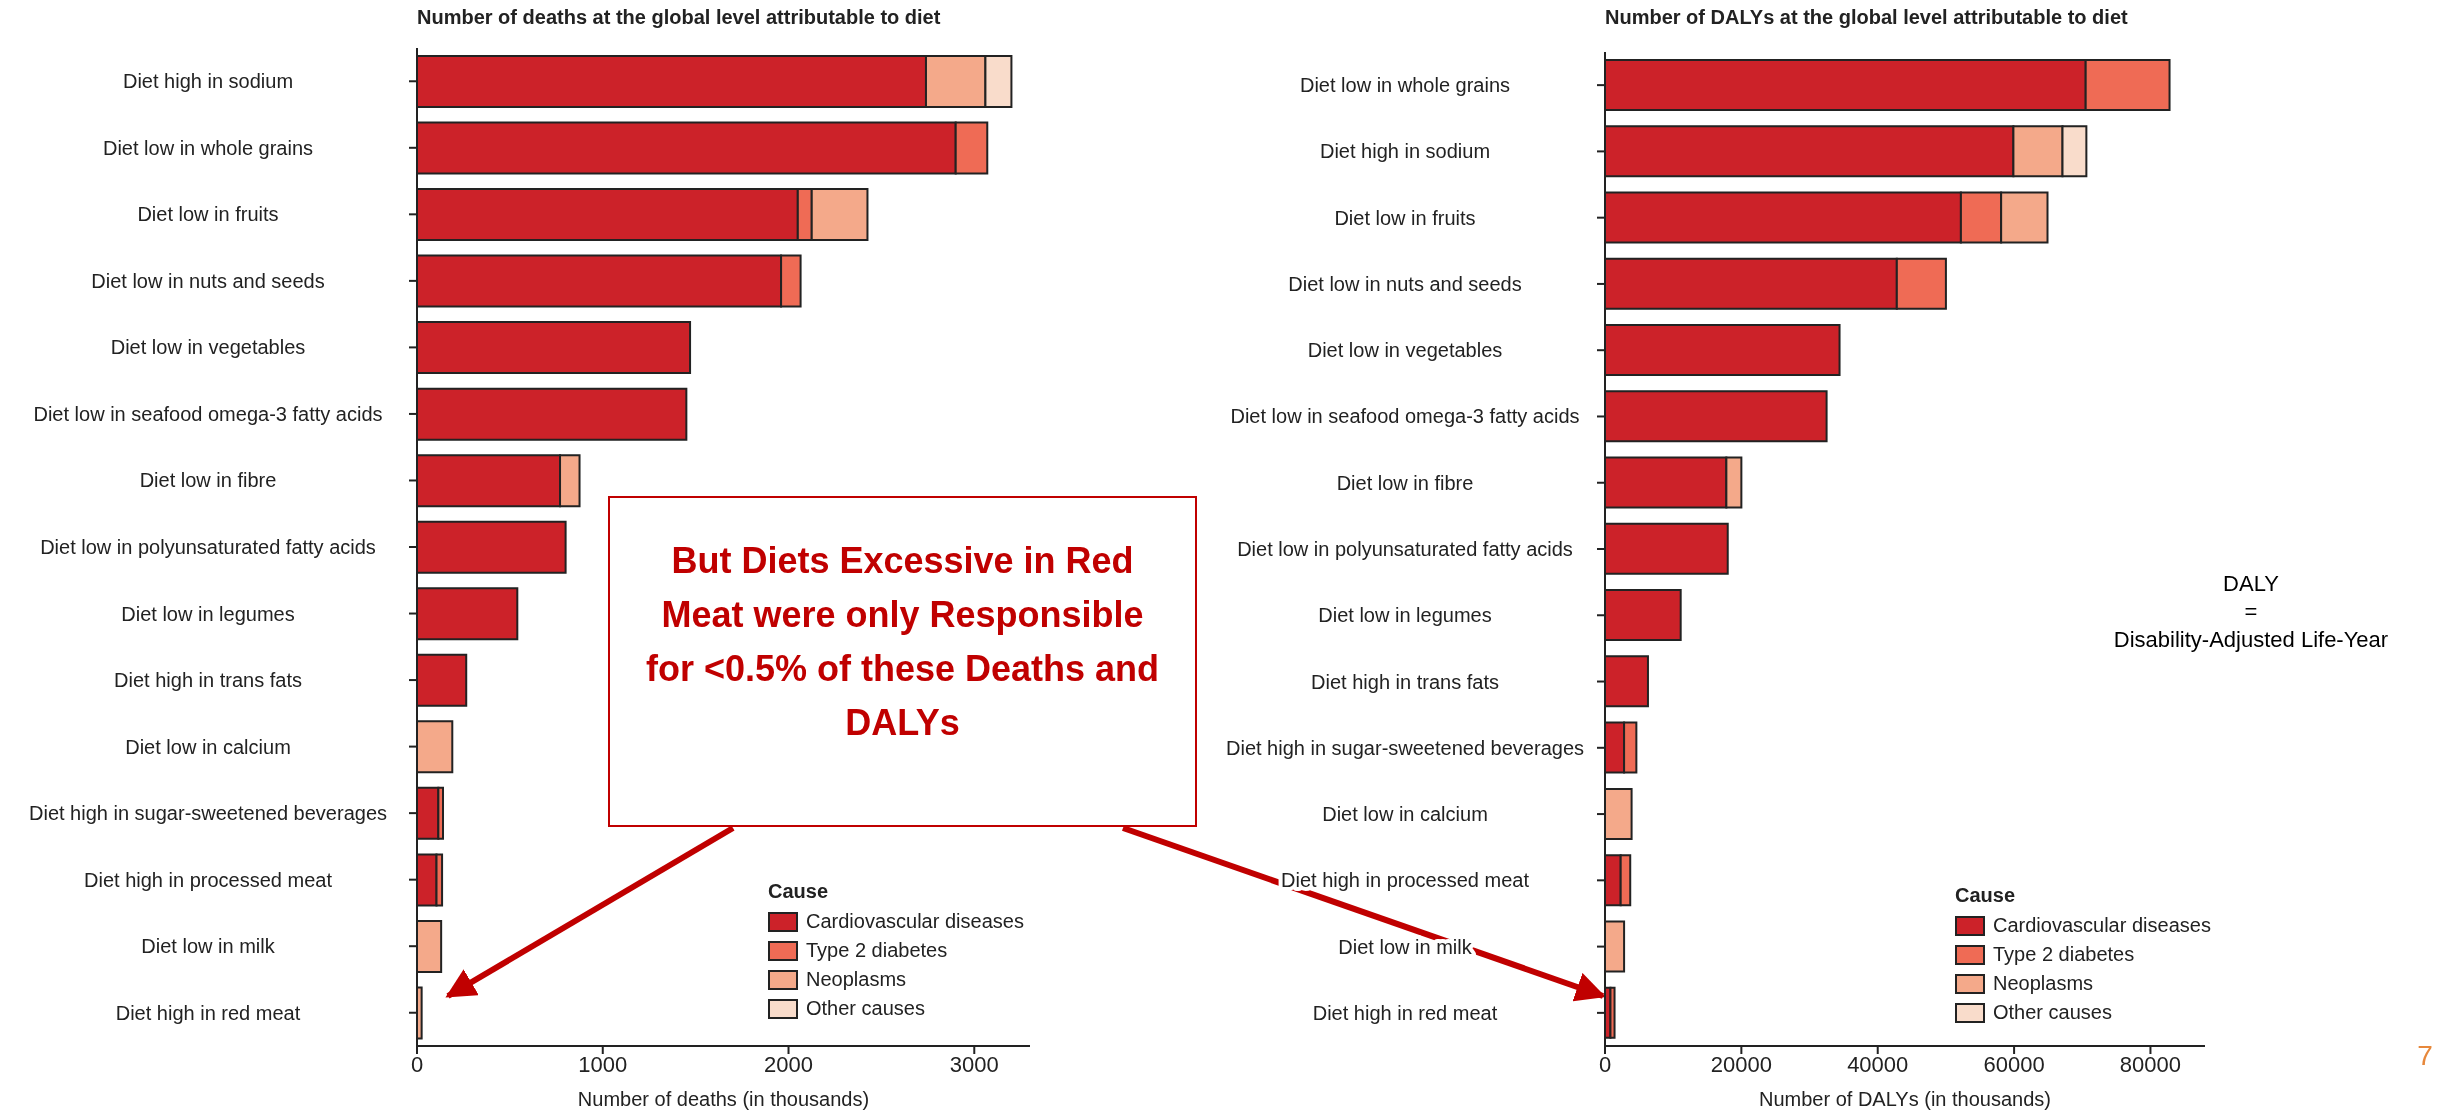 The height and width of the screenshot is (1120, 2446). What do you see at coordinates (1741, 1064) in the screenshot?
I see `x-tick-label: 20000` at bounding box center [1741, 1064].